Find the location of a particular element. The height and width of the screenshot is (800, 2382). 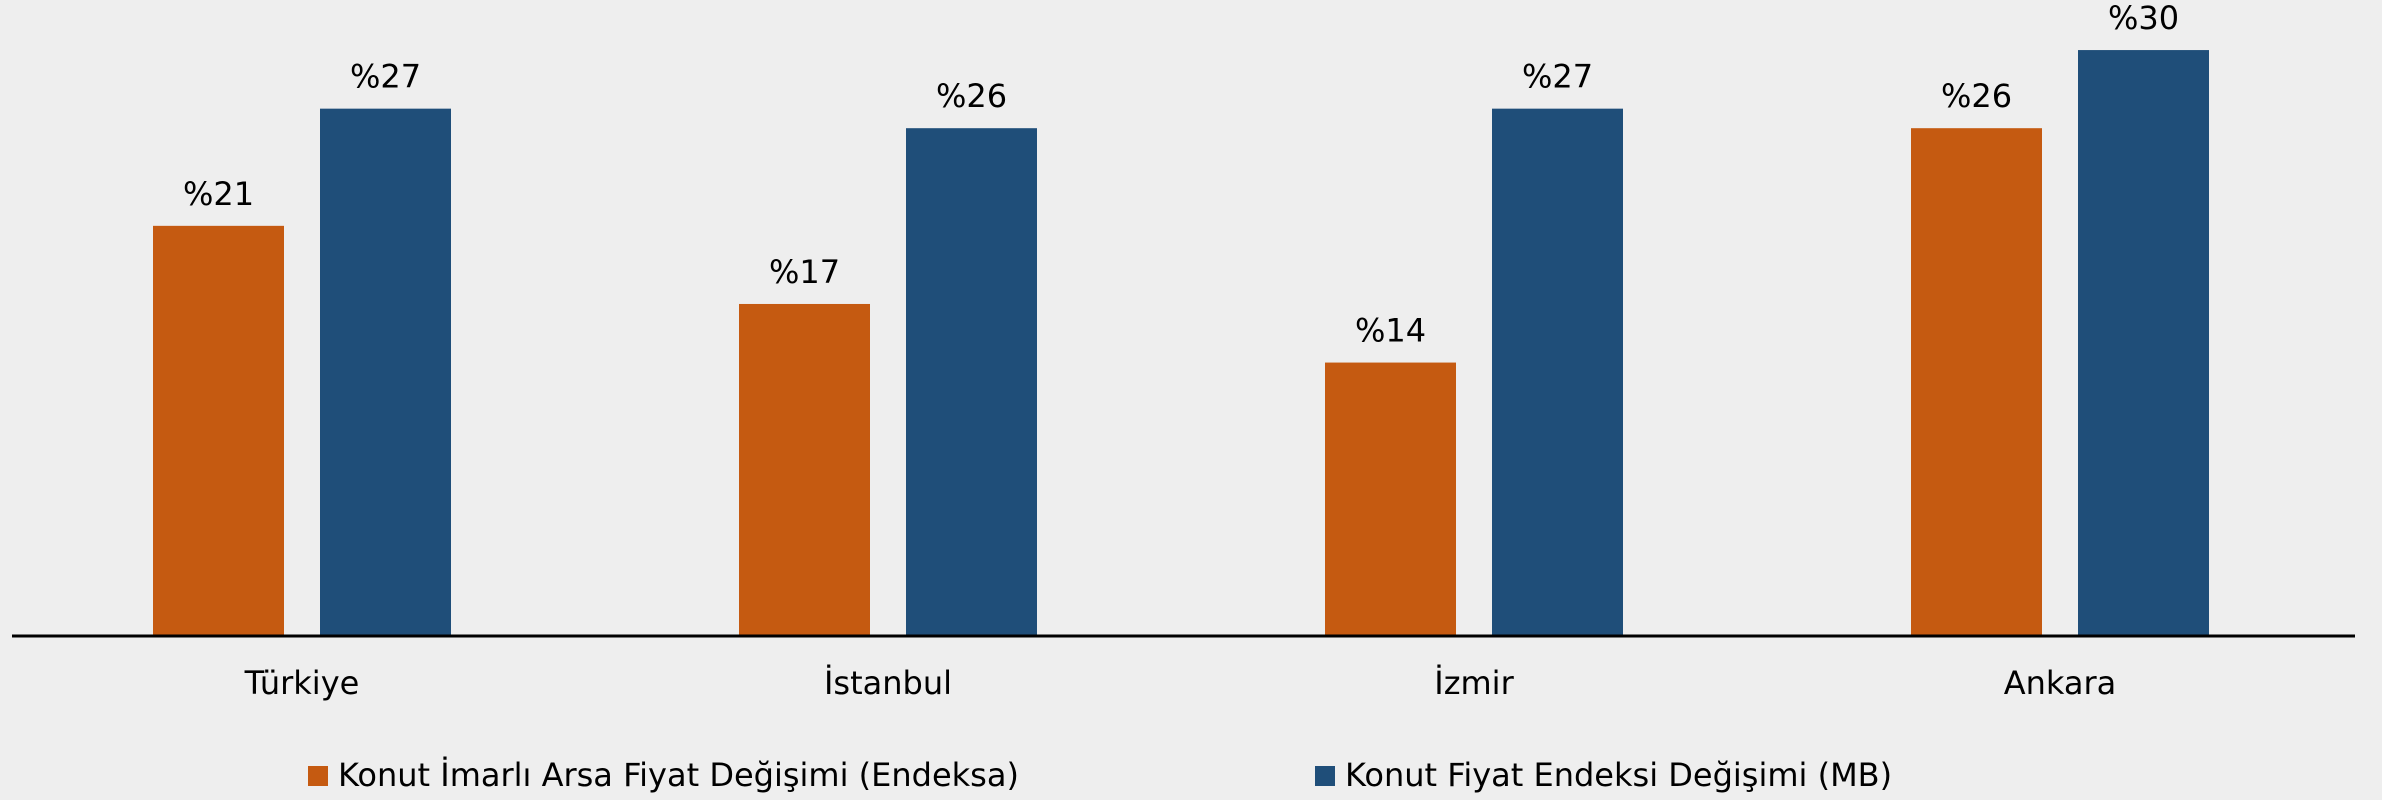

x-tick-label: Türkiye is located at coordinates (302, 683).